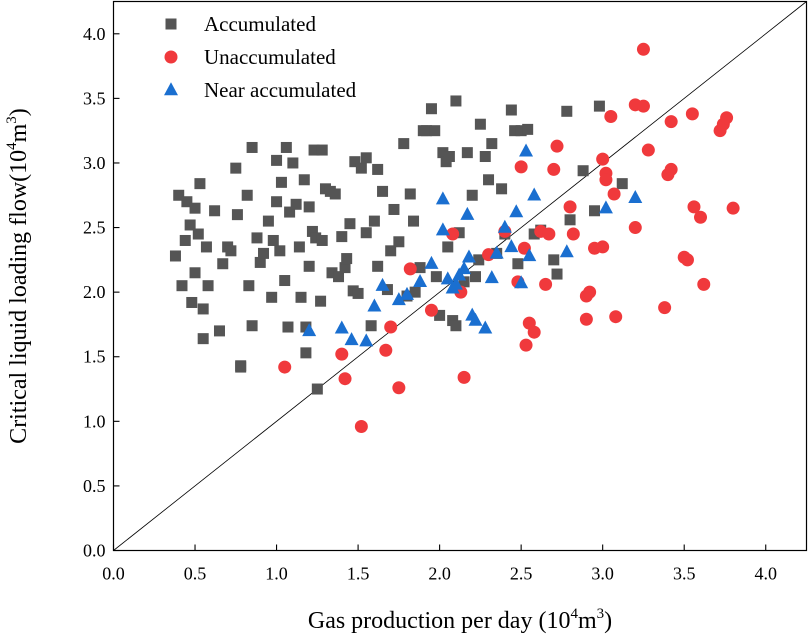  I want to click on x-tick-label: 0.5, so click(195, 574).